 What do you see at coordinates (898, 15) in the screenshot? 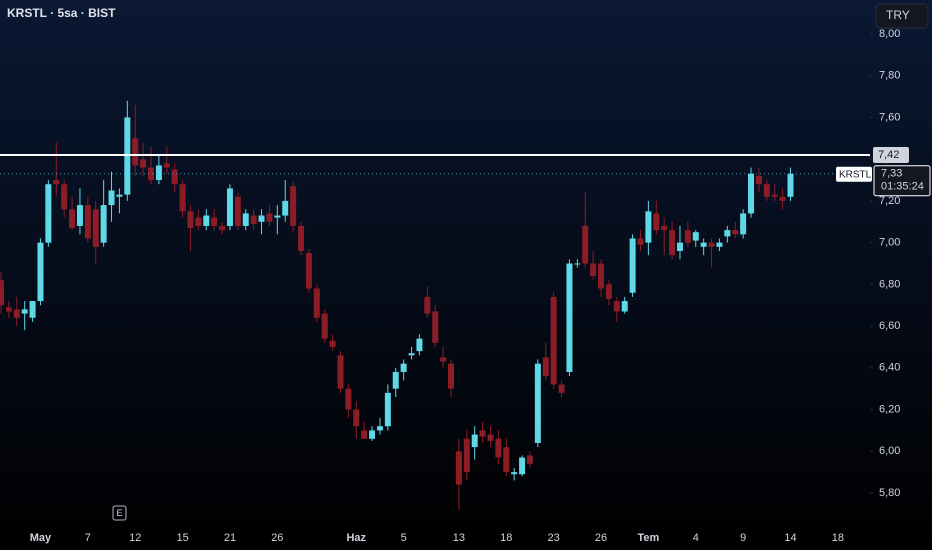
I see `currency: TRY` at bounding box center [898, 15].